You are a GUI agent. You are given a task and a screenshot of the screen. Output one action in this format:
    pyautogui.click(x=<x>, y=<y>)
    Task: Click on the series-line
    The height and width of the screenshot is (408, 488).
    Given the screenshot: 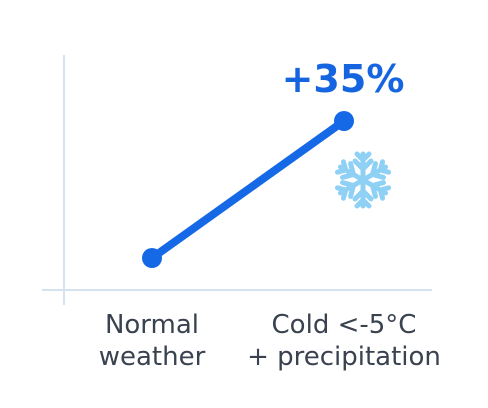 What is the action you would take?
    pyautogui.click(x=248, y=189)
    